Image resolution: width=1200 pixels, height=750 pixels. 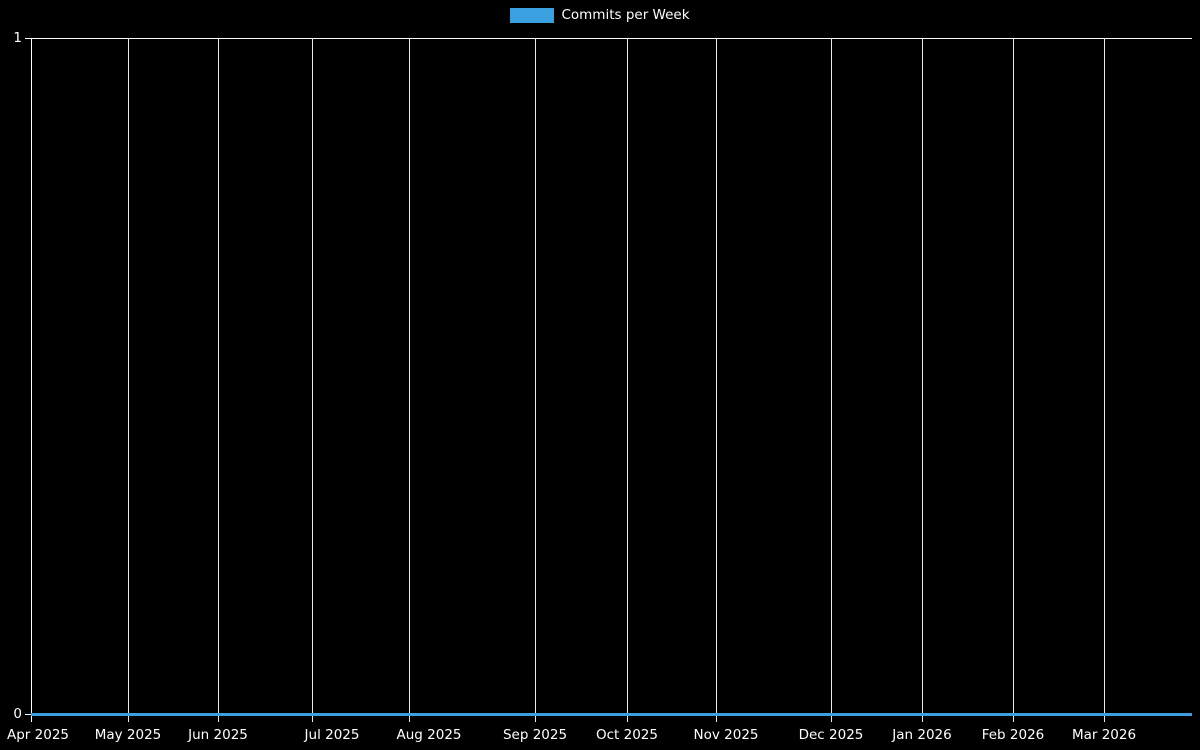 What do you see at coordinates (218, 380) in the screenshot?
I see `gridline-x-jun-2025` at bounding box center [218, 380].